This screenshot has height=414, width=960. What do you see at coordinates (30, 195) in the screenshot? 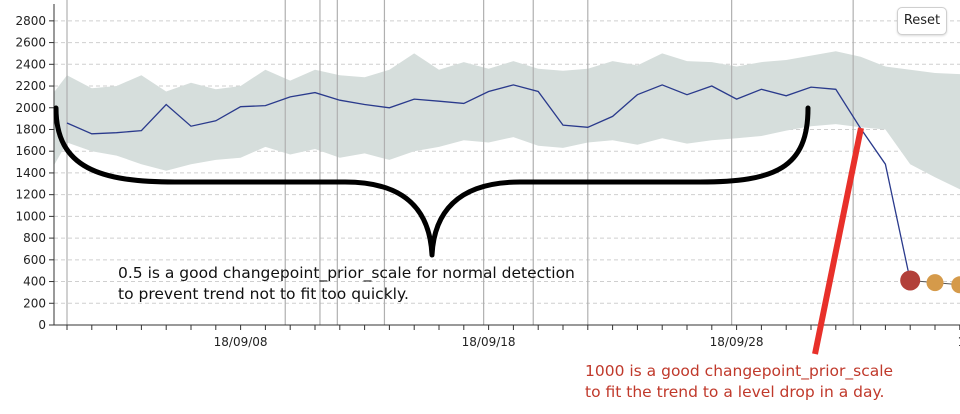
I see `y-tick-label: 1200` at bounding box center [30, 195].